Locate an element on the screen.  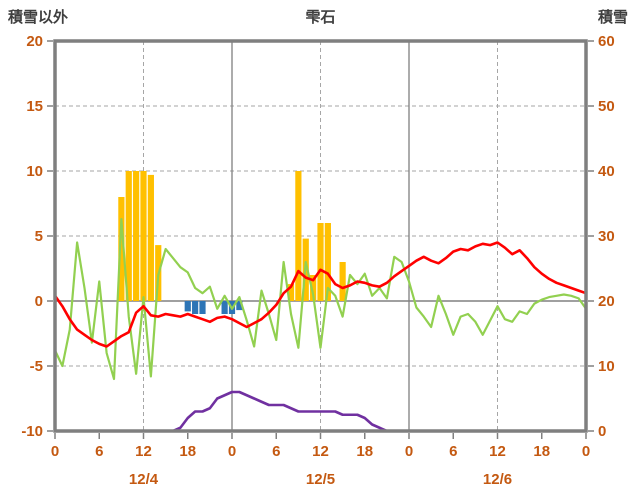
right-axis-tick-label: 60 is located at coordinates (606, 41).